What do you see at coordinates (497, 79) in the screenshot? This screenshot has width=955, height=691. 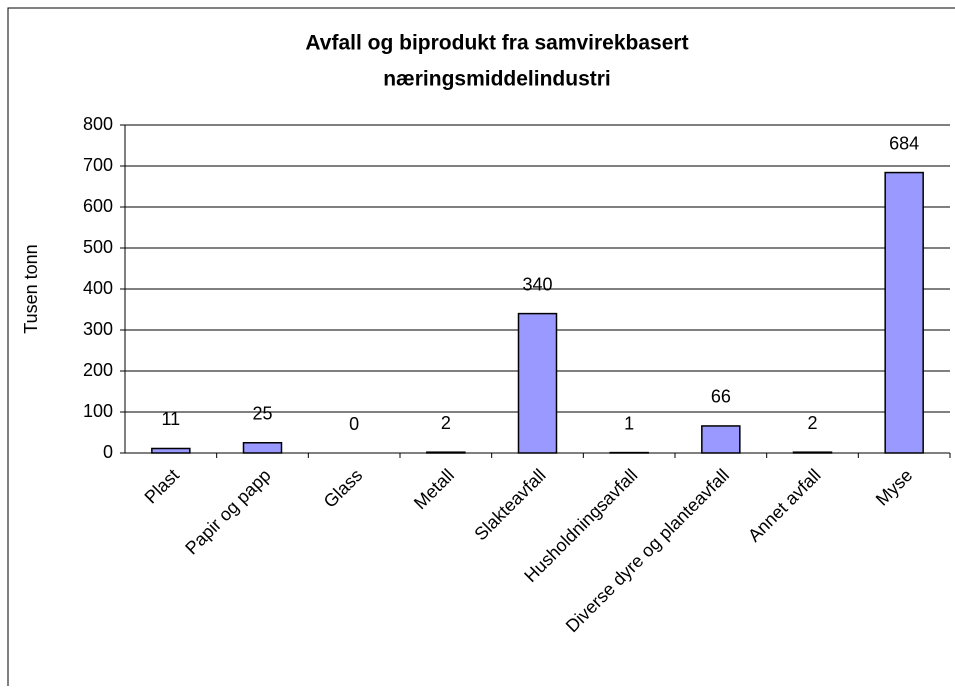 I see `chart-title: næringsmiddelindustri` at bounding box center [497, 79].